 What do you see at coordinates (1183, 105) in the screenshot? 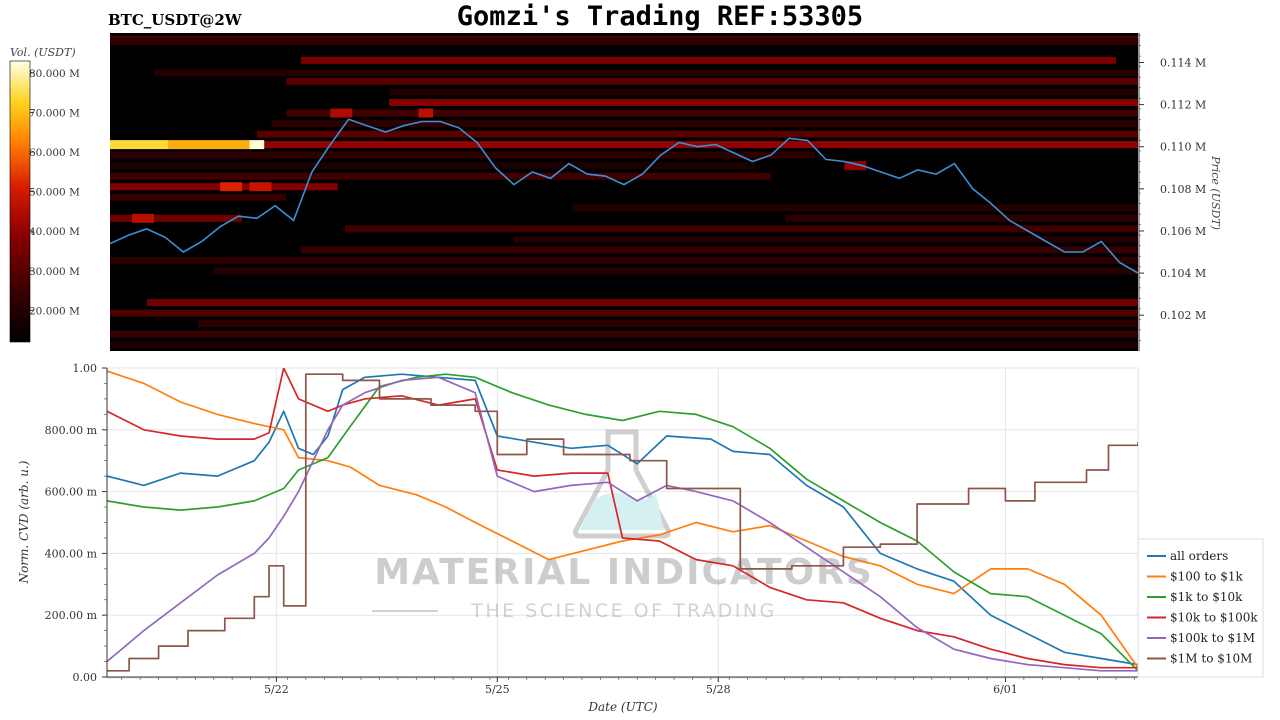
I see `price-axis-tick-label: 0.112 M` at bounding box center [1183, 105].